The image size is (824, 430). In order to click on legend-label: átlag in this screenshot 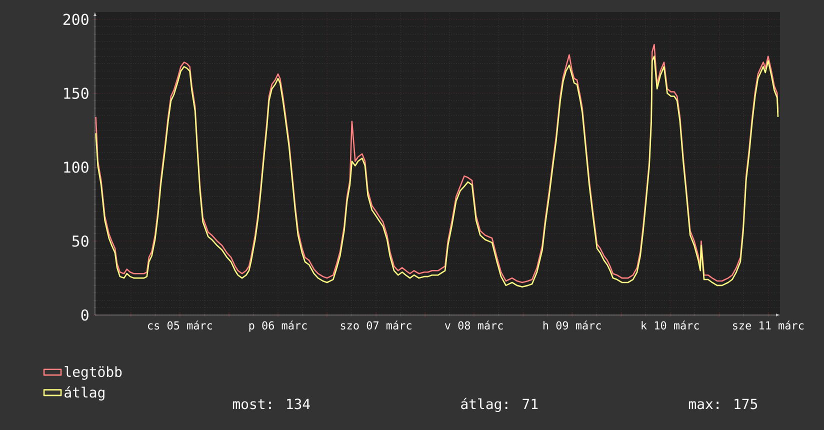, I will do `click(84, 393)`.